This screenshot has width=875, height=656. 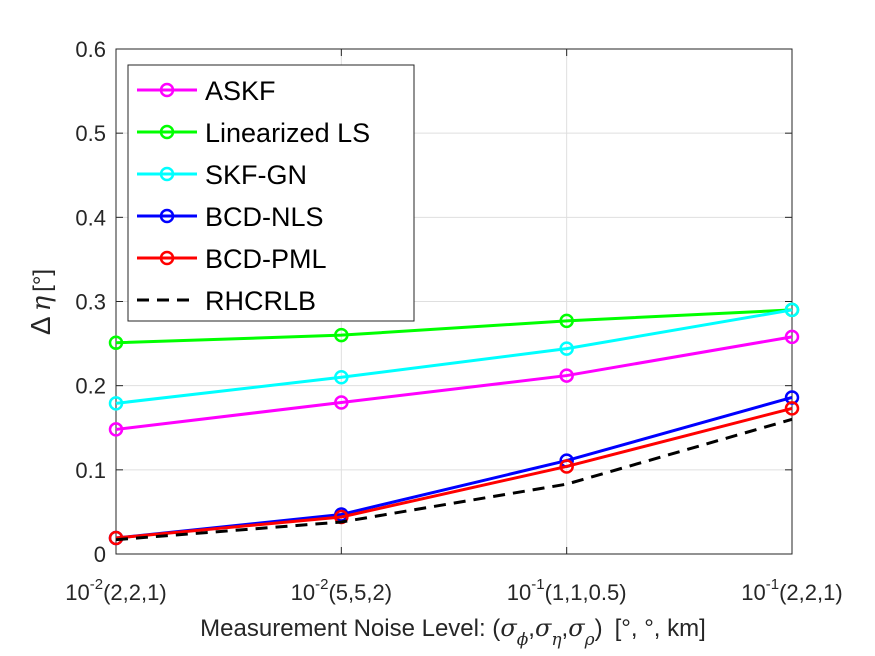 What do you see at coordinates (531, 628) in the screenshot?
I see `x-axis-label-sep-1: ,` at bounding box center [531, 628].